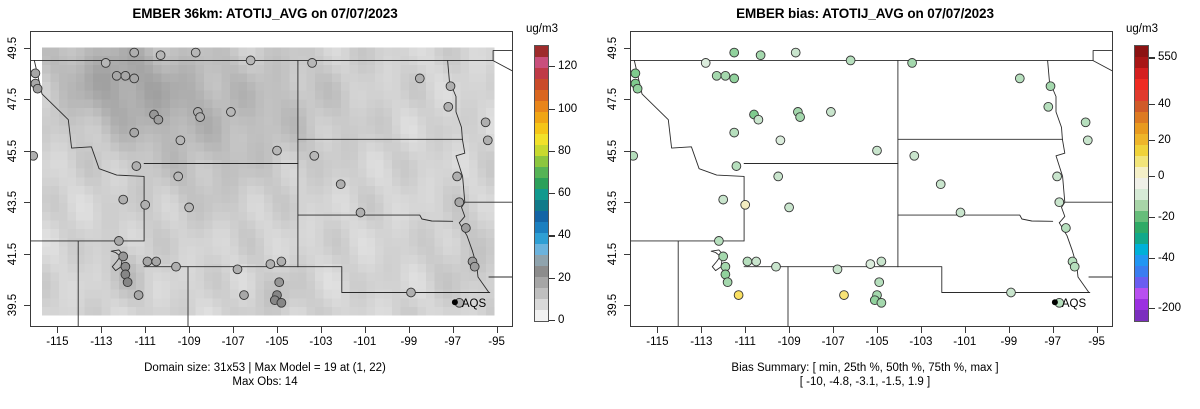 The height and width of the screenshot is (409, 1200). Describe the element at coordinates (496, 342) in the screenshot. I see `x-tick-label-model: -95` at that location.